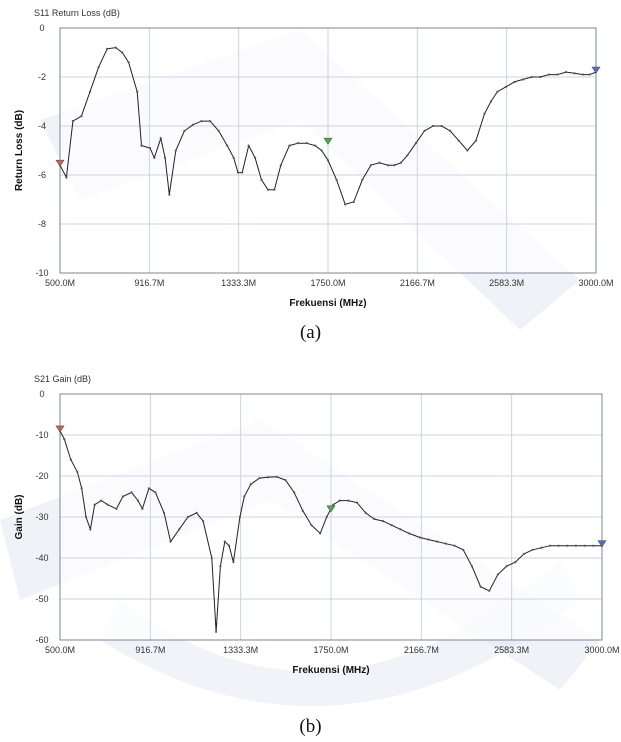 This screenshot has width=621, height=742. Describe the element at coordinates (42, 77) in the screenshot. I see `y-tick-label: -2` at that location.